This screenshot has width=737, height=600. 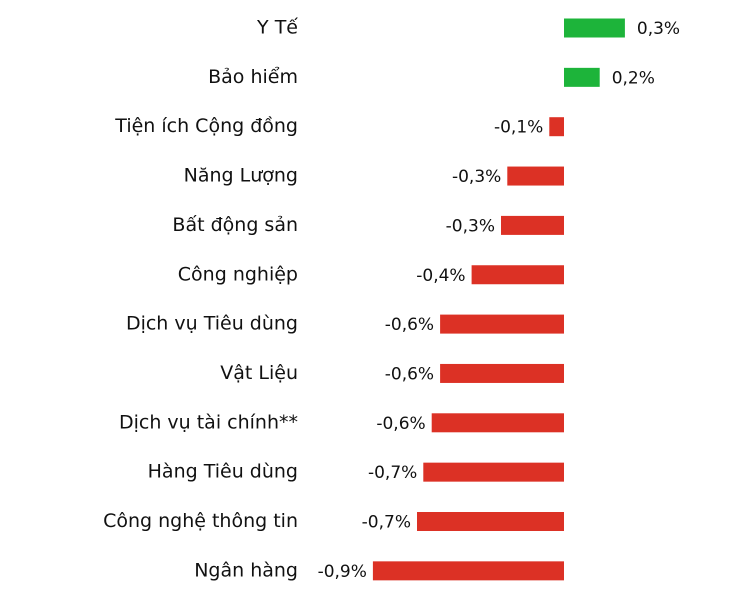 I want to click on category-label: Tiện ích Cộng đồng, so click(x=206, y=126).